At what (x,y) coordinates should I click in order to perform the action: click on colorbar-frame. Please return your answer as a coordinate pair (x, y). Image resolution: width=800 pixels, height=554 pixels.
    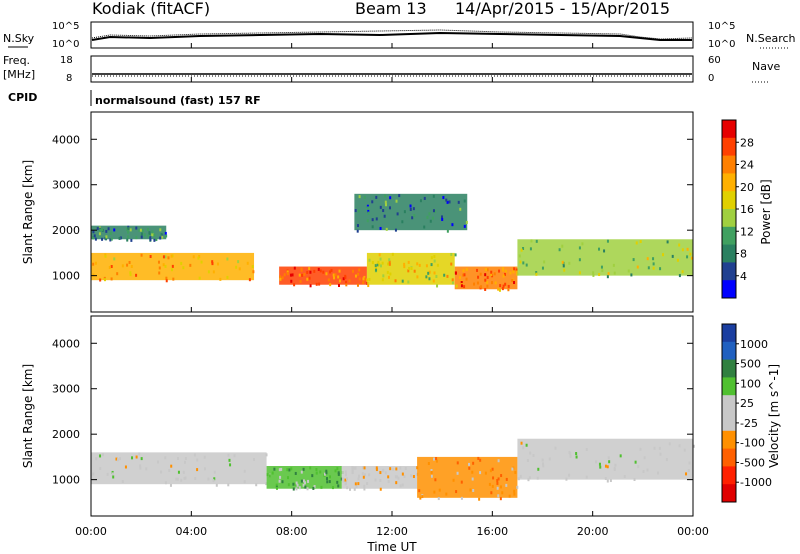
    Looking at the image, I should click on (729, 413).